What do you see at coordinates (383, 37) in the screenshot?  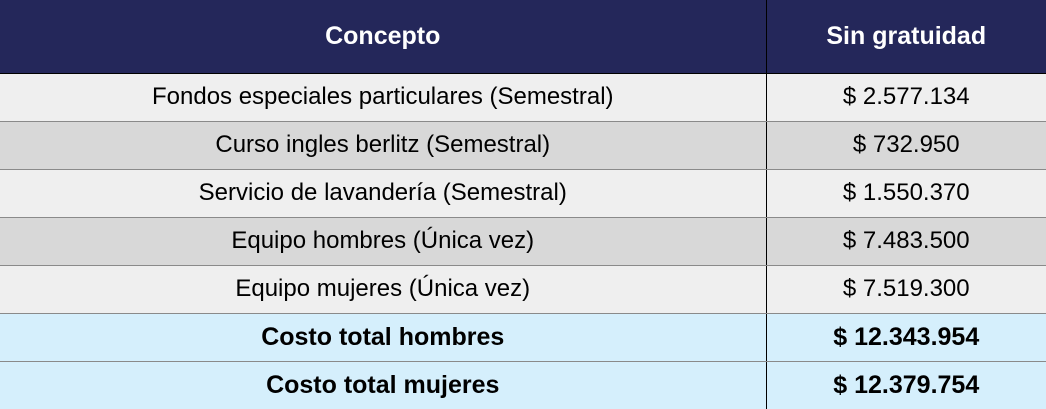 I see `column-header-concept: Concepto` at bounding box center [383, 37].